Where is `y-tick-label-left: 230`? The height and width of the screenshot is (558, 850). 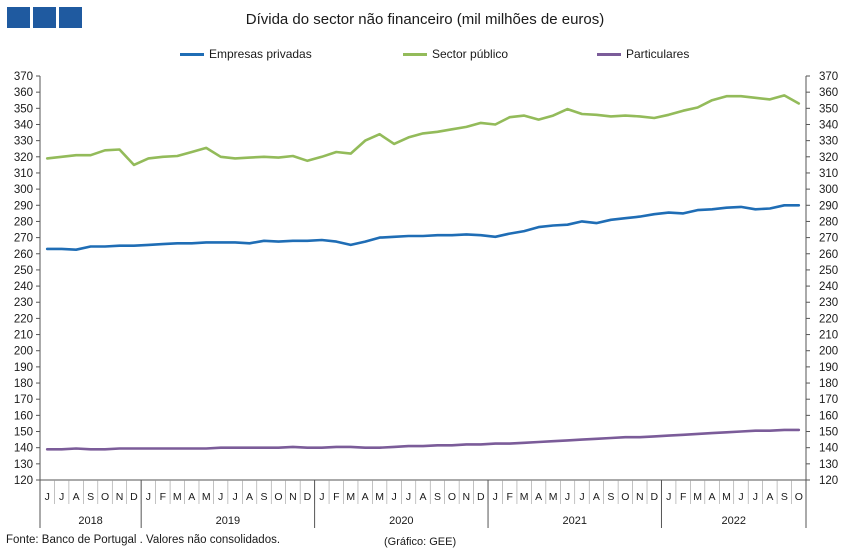
y-tick-label-left: 230 is located at coordinates (23, 303).